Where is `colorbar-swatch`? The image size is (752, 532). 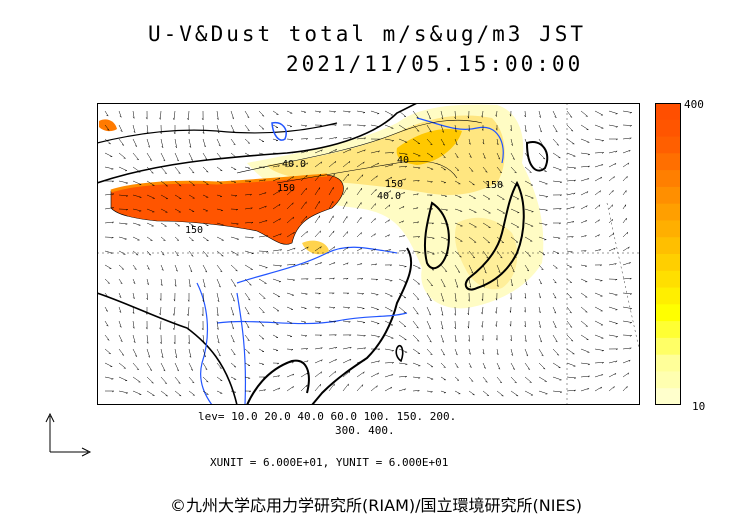 colorbar-swatch is located at coordinates (668, 162).